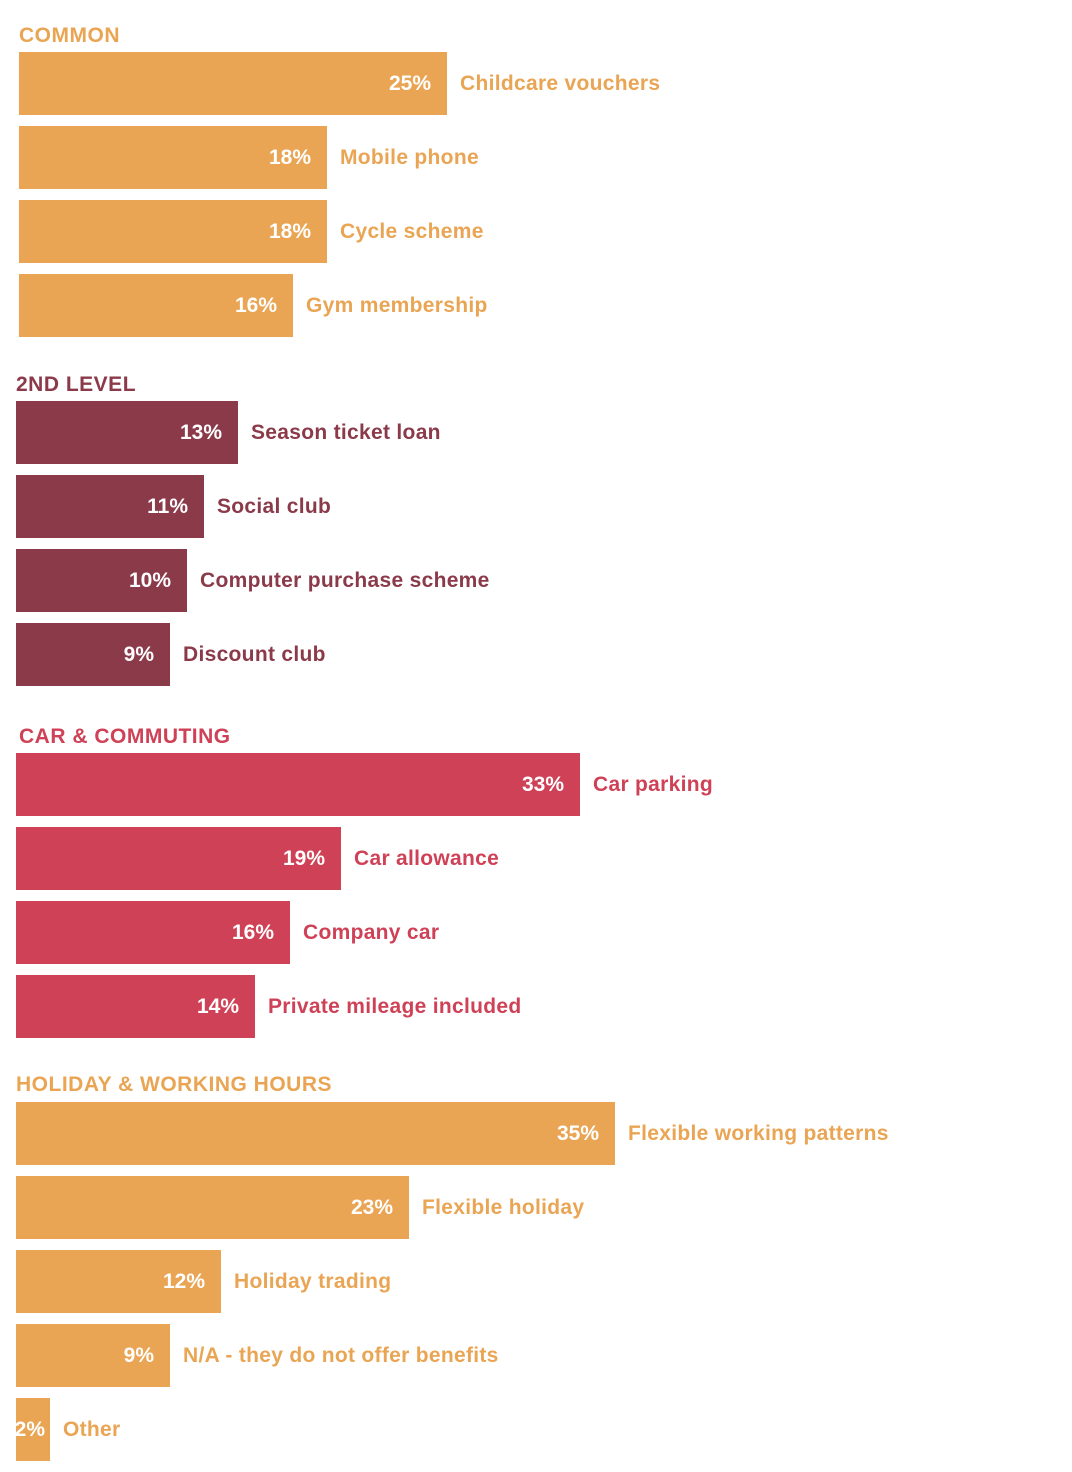  What do you see at coordinates (92, 1429) in the screenshot?
I see `category-label: Other` at bounding box center [92, 1429].